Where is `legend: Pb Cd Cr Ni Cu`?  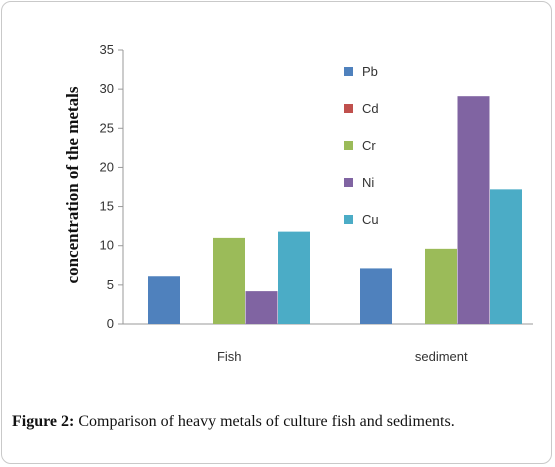
legend: Pb Cd Cr Ni Cu is located at coordinates (361, 145).